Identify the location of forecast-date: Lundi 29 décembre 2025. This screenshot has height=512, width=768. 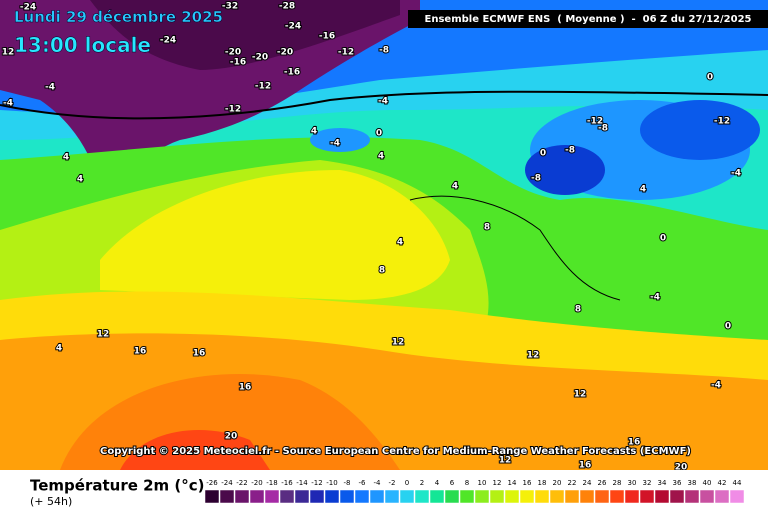
(118, 17).